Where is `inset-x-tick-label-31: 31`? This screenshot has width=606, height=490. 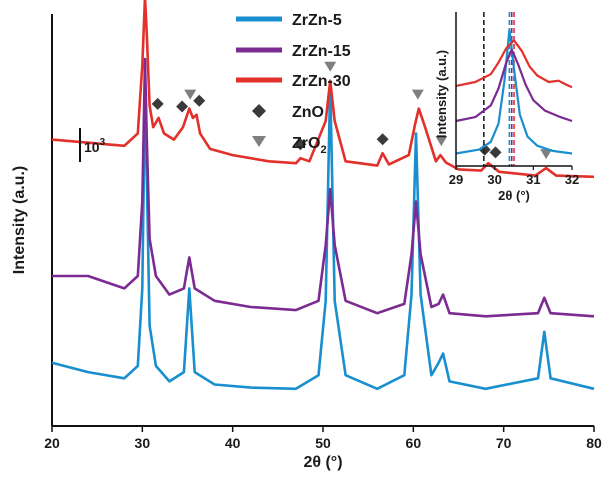
inset-x-tick-label-31: 31 is located at coordinates (533, 179).